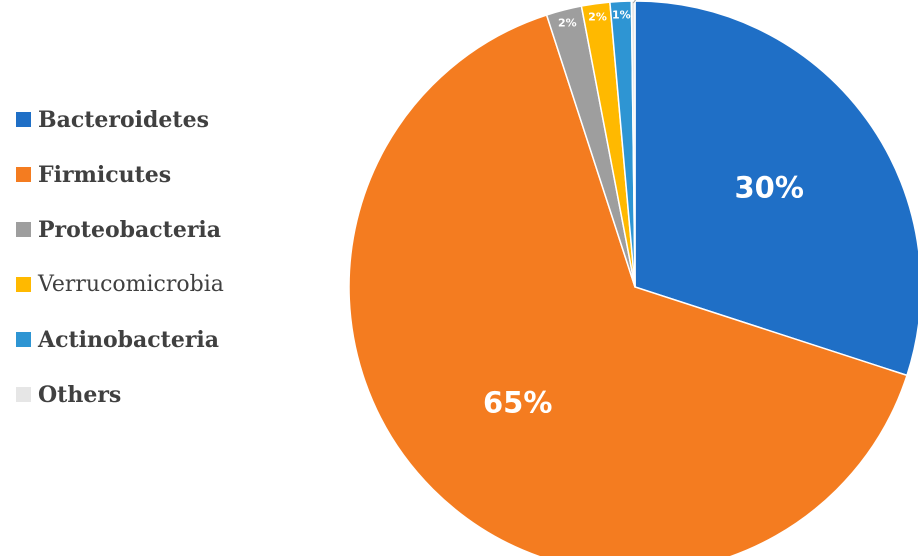 This screenshot has width=918, height=556. What do you see at coordinates (23, 229) in the screenshot?
I see `legend-swatch-proteobacteria` at bounding box center [23, 229].